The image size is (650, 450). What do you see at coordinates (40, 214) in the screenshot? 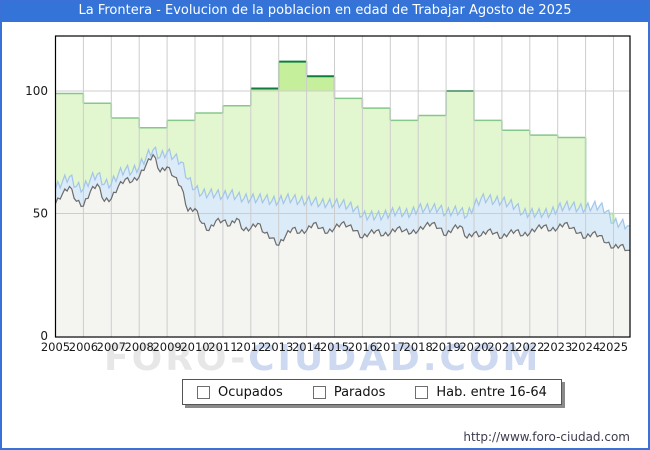
I see `y-tick-label: 50` at bounding box center [40, 214].